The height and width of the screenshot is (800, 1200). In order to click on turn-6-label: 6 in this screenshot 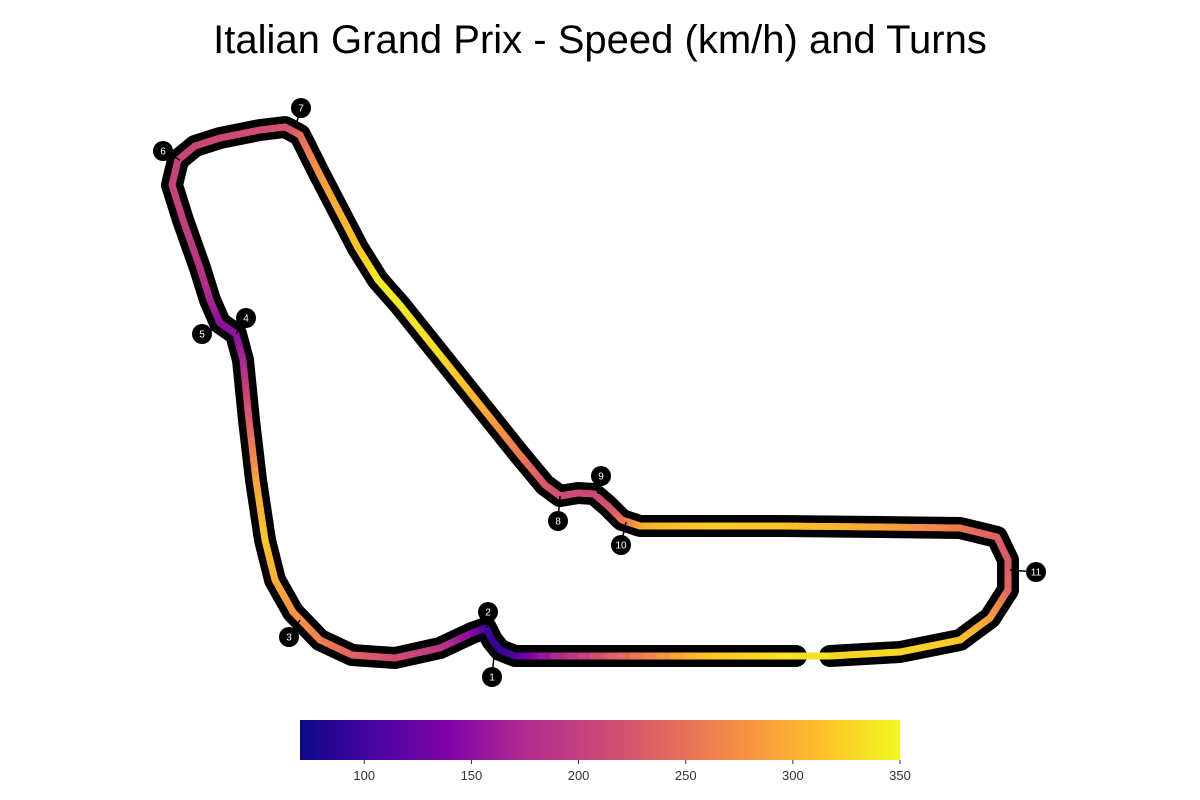, I will do `click(163, 152)`.